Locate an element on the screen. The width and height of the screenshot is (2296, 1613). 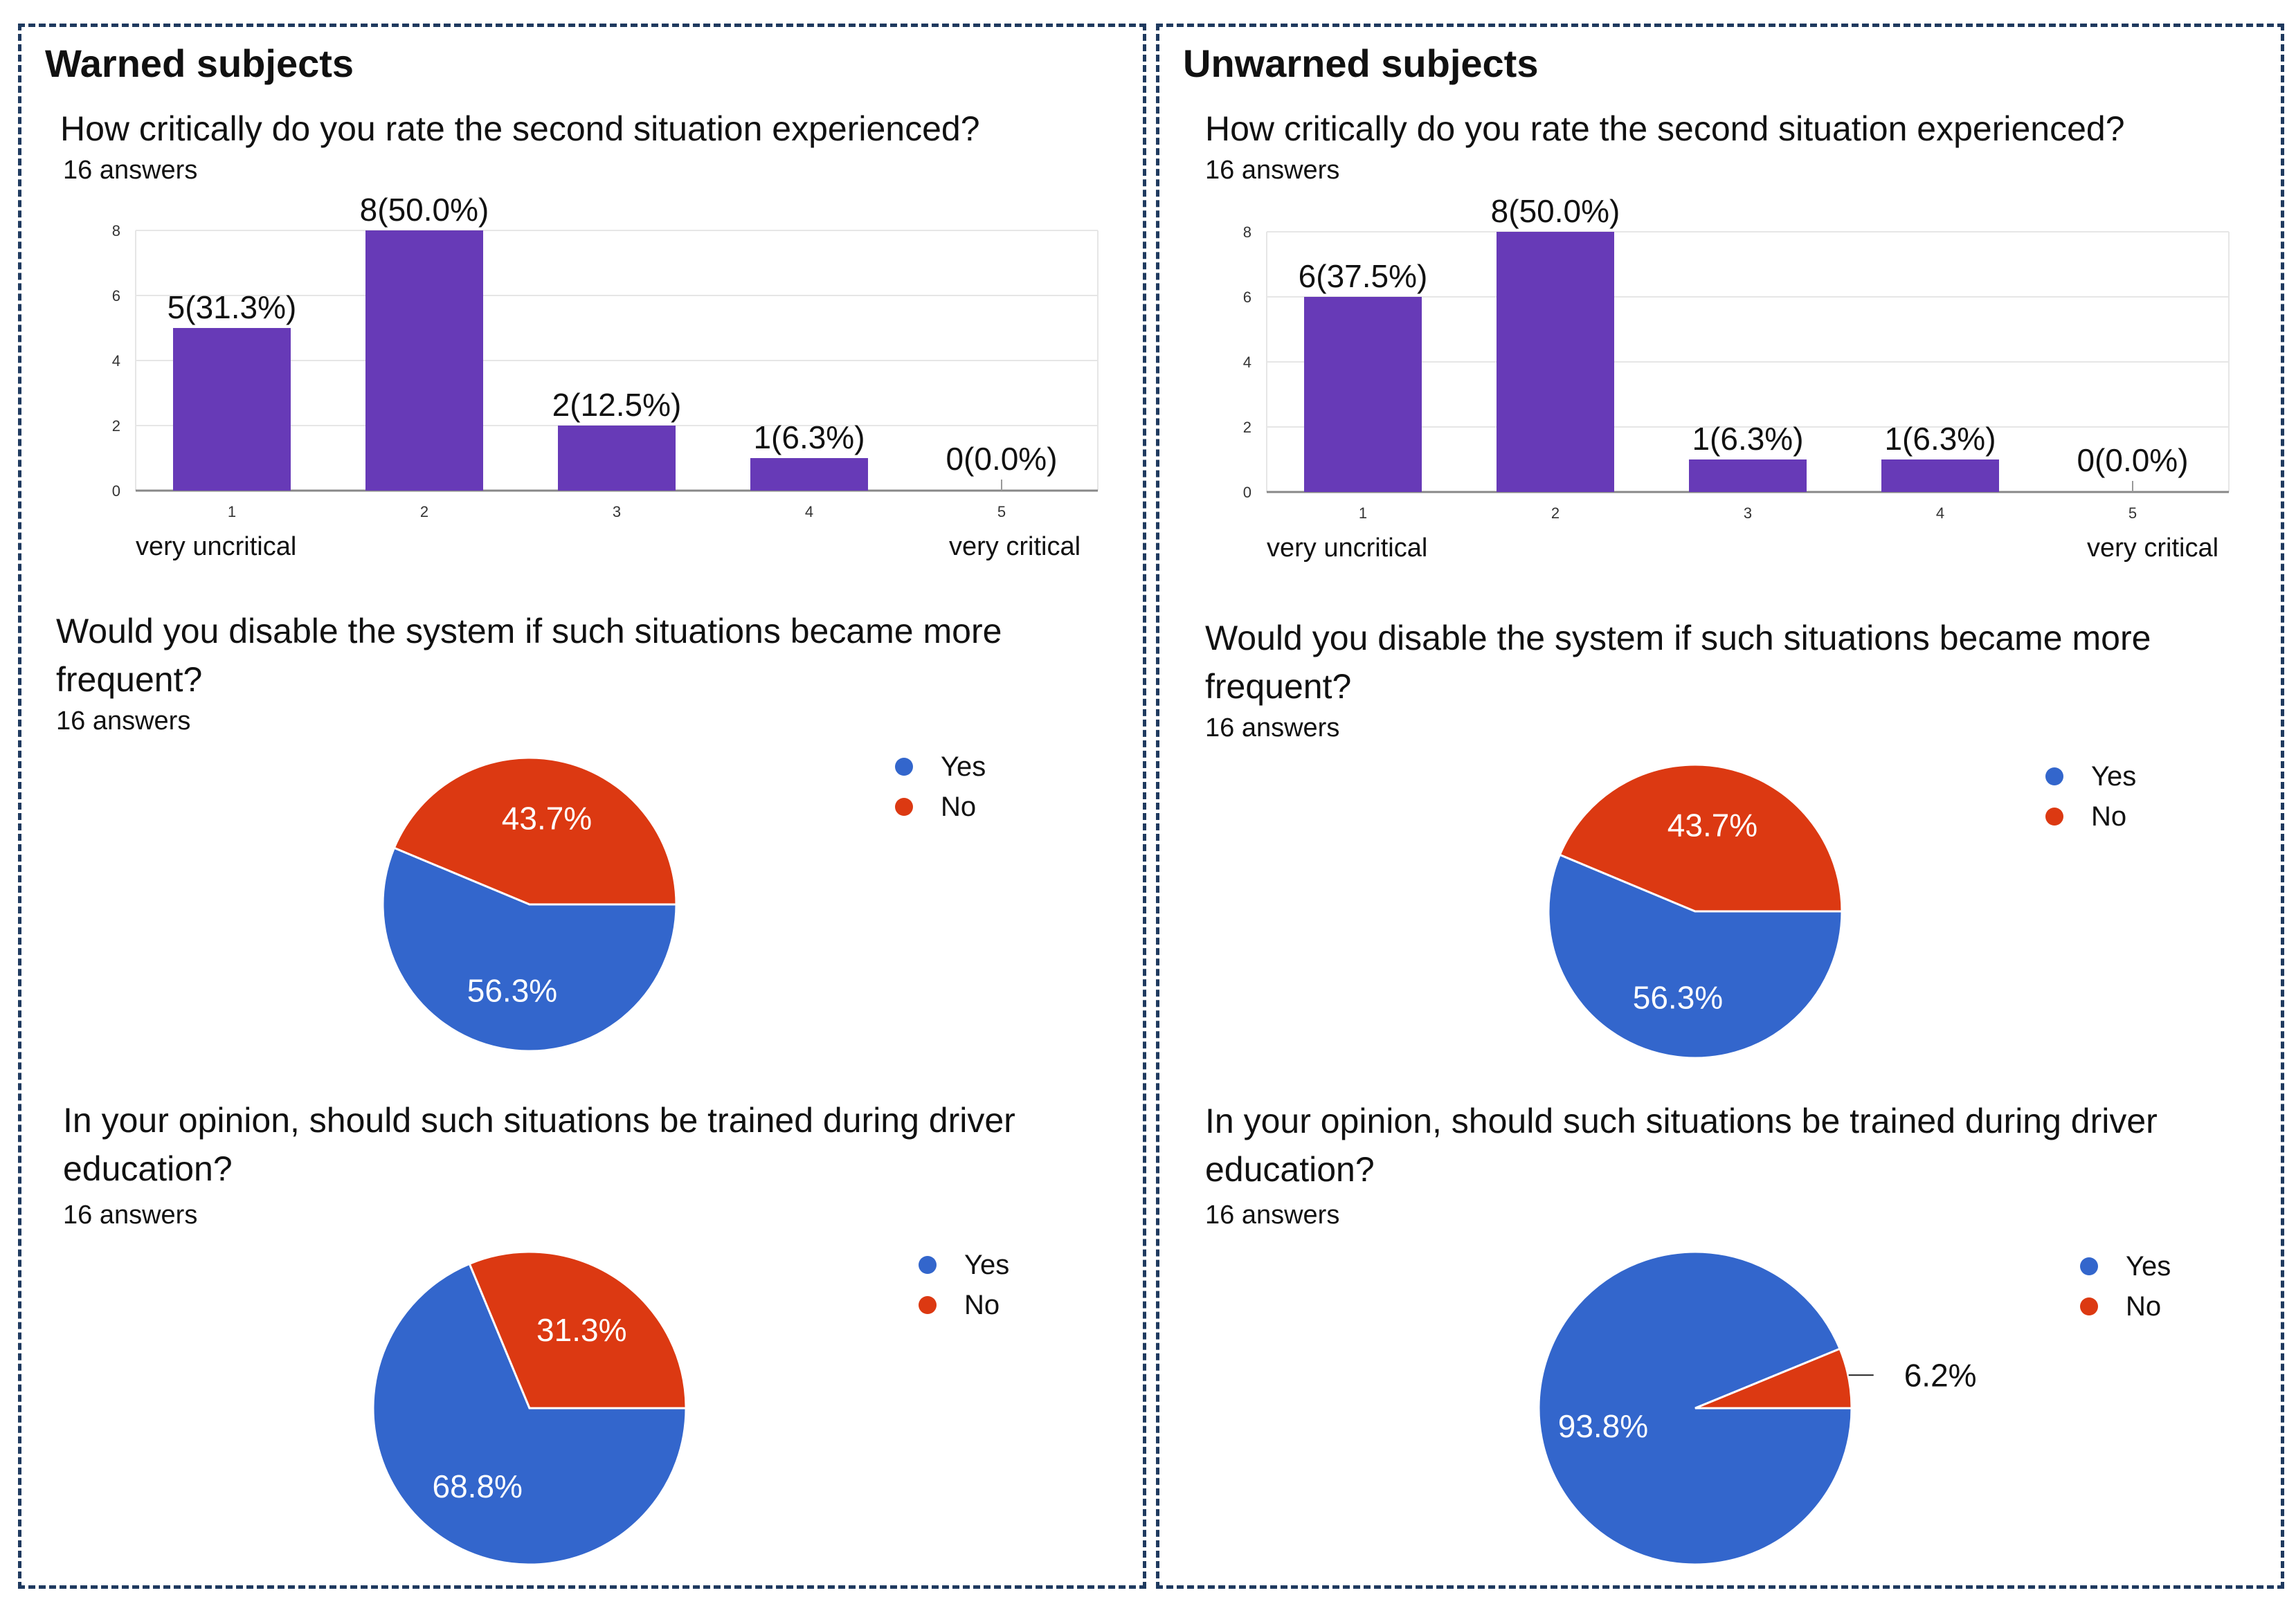
slice-label: 93.8% is located at coordinates (1603, 1426).